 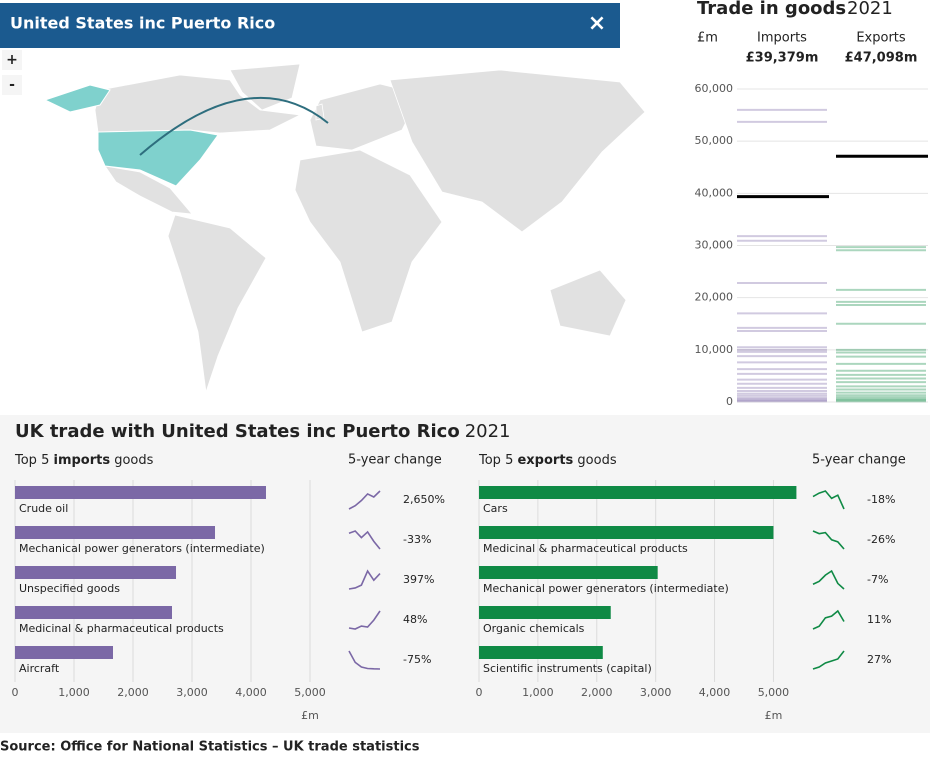 I want to click on close-button: ×, so click(x=597, y=23).